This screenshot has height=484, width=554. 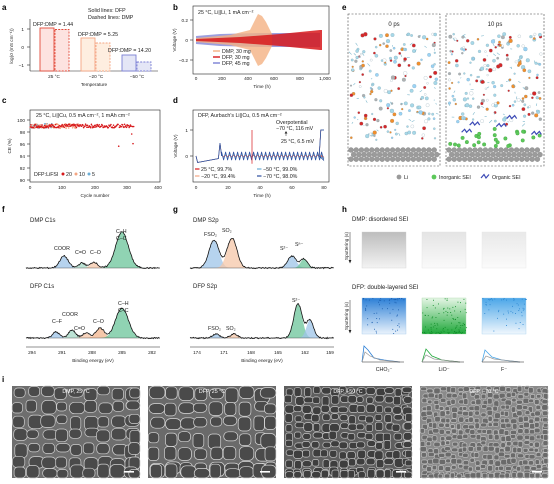 I want to click on i-scale-bar, so click(x=401, y=472).